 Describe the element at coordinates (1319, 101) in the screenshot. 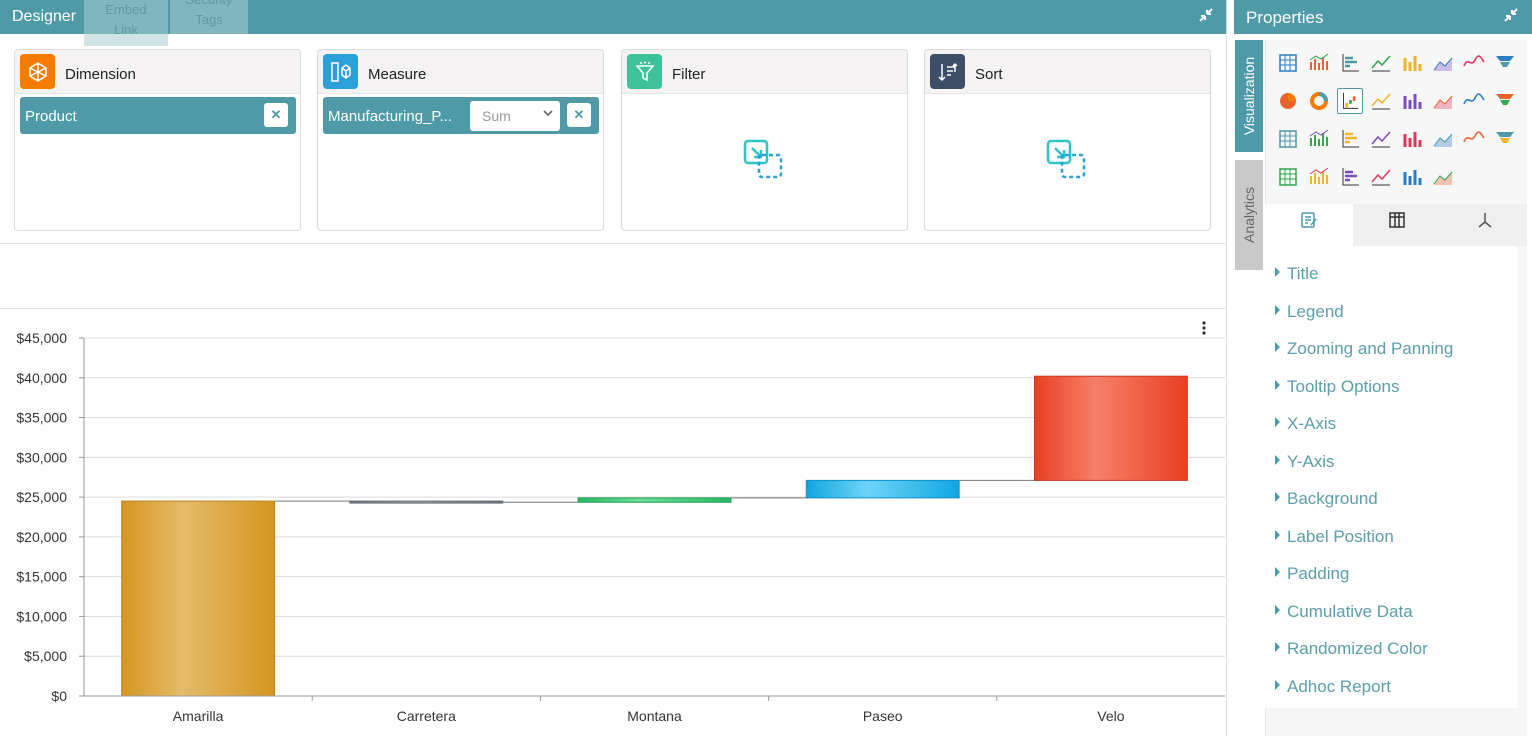

I see `donut-icon` at that location.